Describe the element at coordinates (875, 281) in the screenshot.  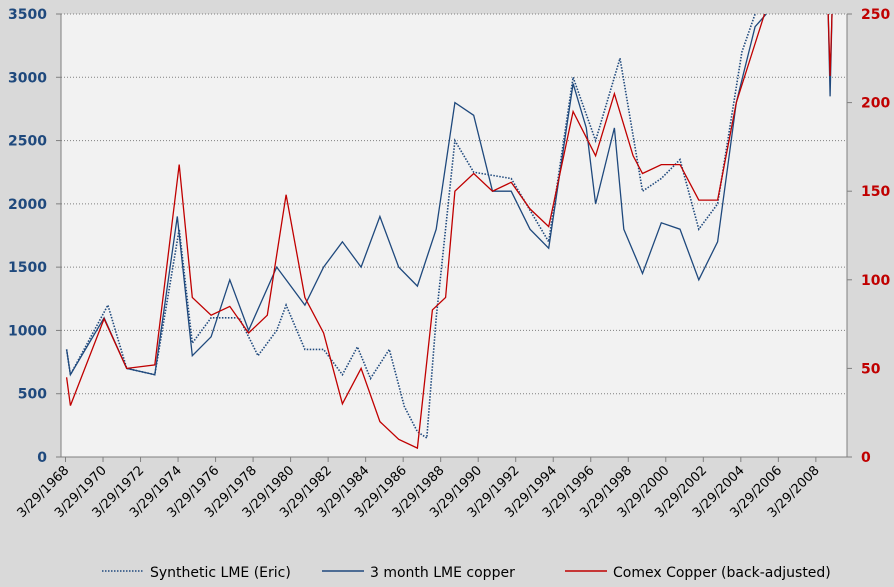
I see `y-right-tick-label: 100` at that location.